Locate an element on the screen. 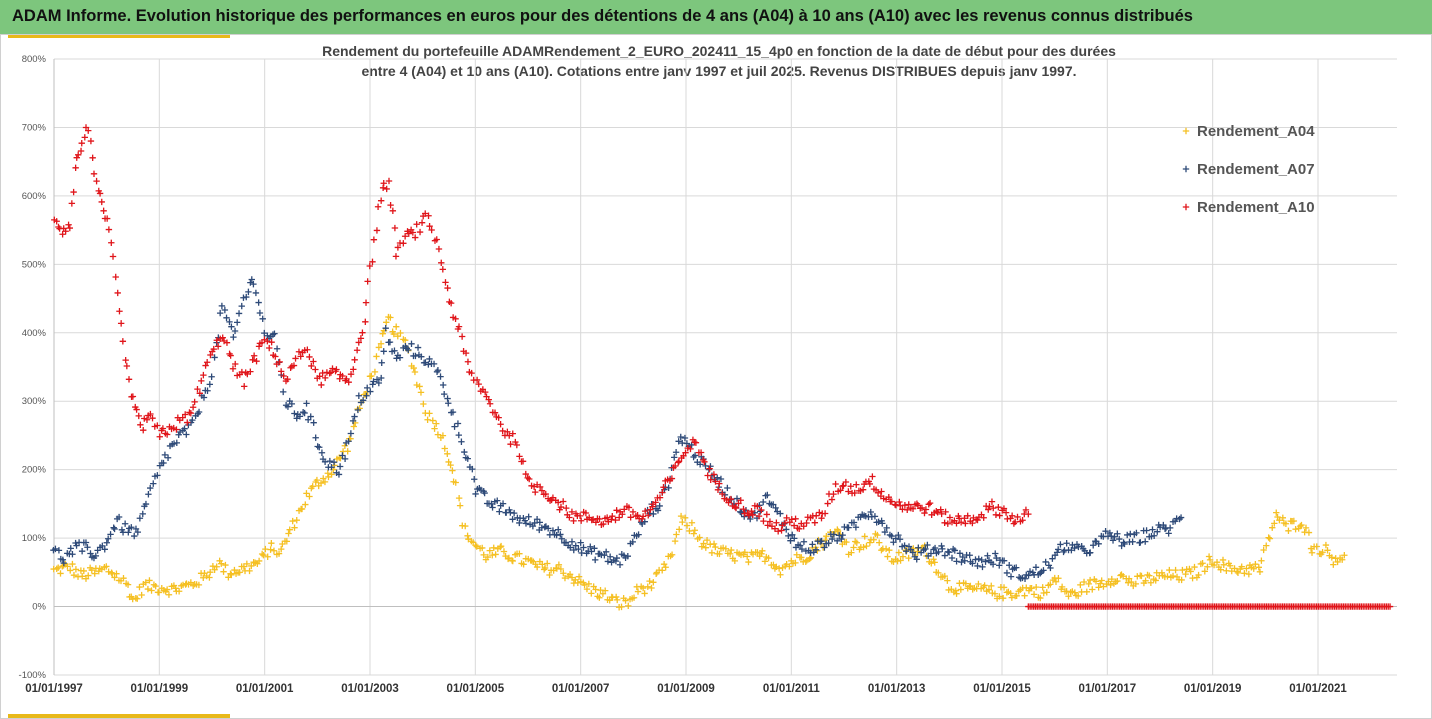  y-tick-label: -100% is located at coordinates (33, 675).